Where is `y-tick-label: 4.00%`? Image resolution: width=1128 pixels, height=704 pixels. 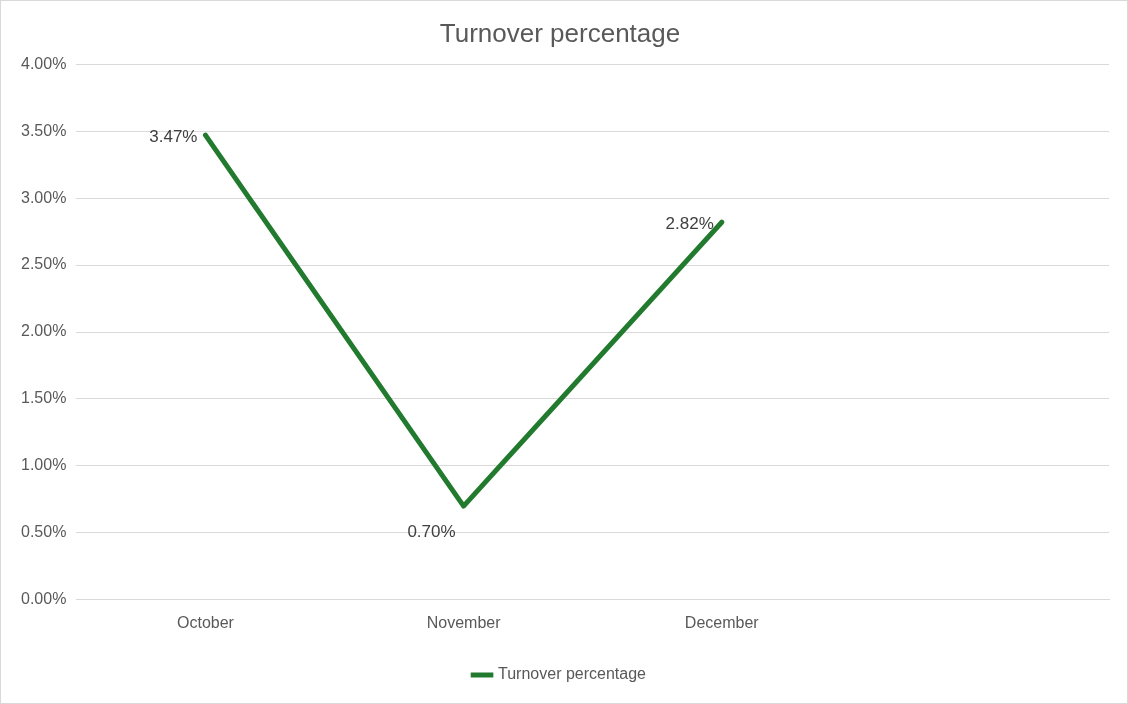 y-tick-label: 4.00% is located at coordinates (43, 63).